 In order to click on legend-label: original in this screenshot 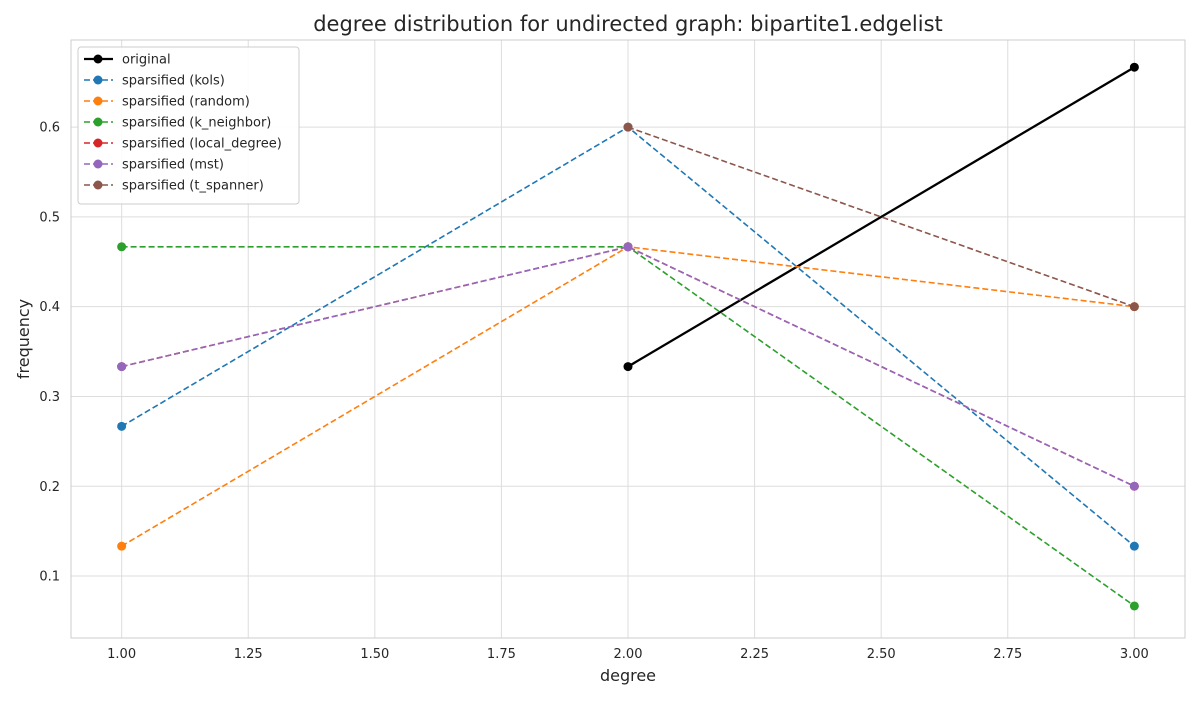, I will do `click(146, 60)`.